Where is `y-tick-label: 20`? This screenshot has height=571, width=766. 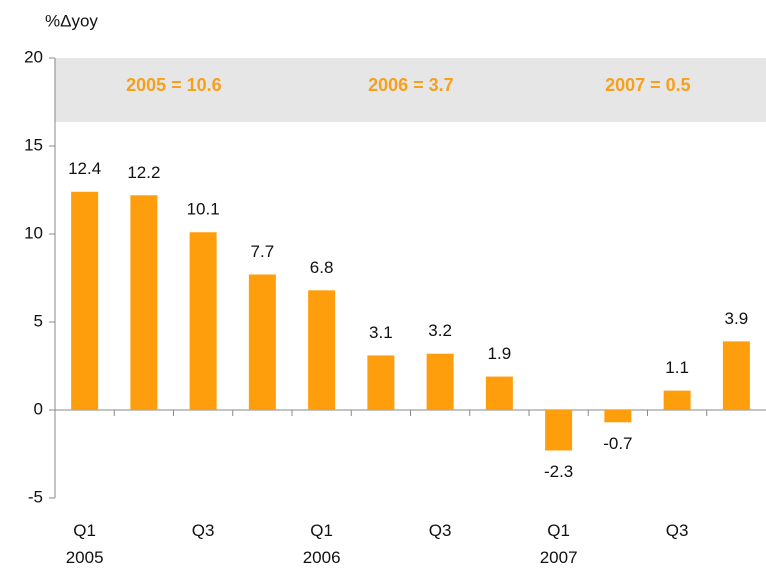
y-tick-label: 20 is located at coordinates (33, 56).